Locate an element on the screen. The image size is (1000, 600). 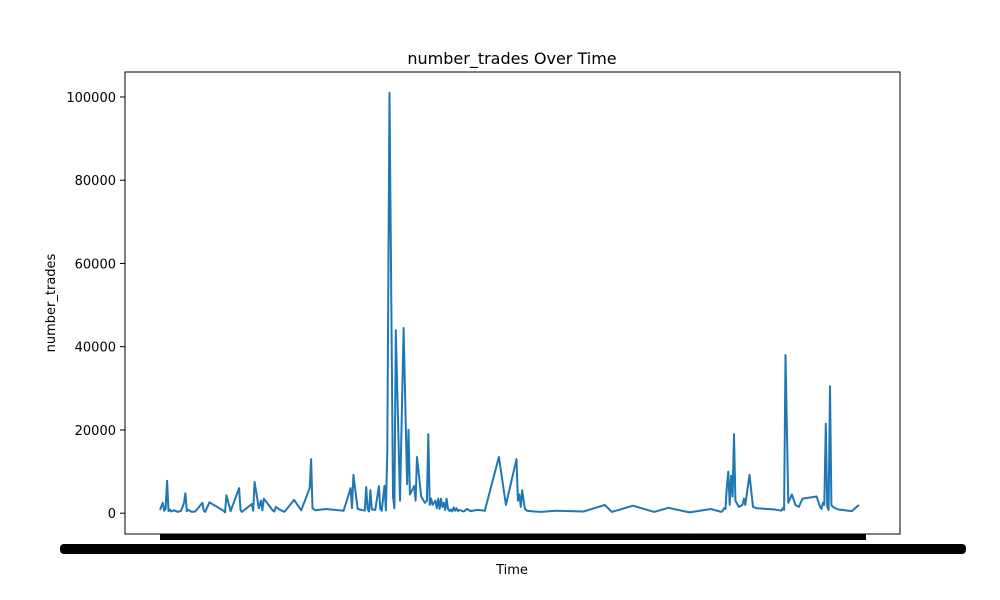
y-axis-ticks: 0 20000 40000 60000 80000 100000 is located at coordinates (95, 306).